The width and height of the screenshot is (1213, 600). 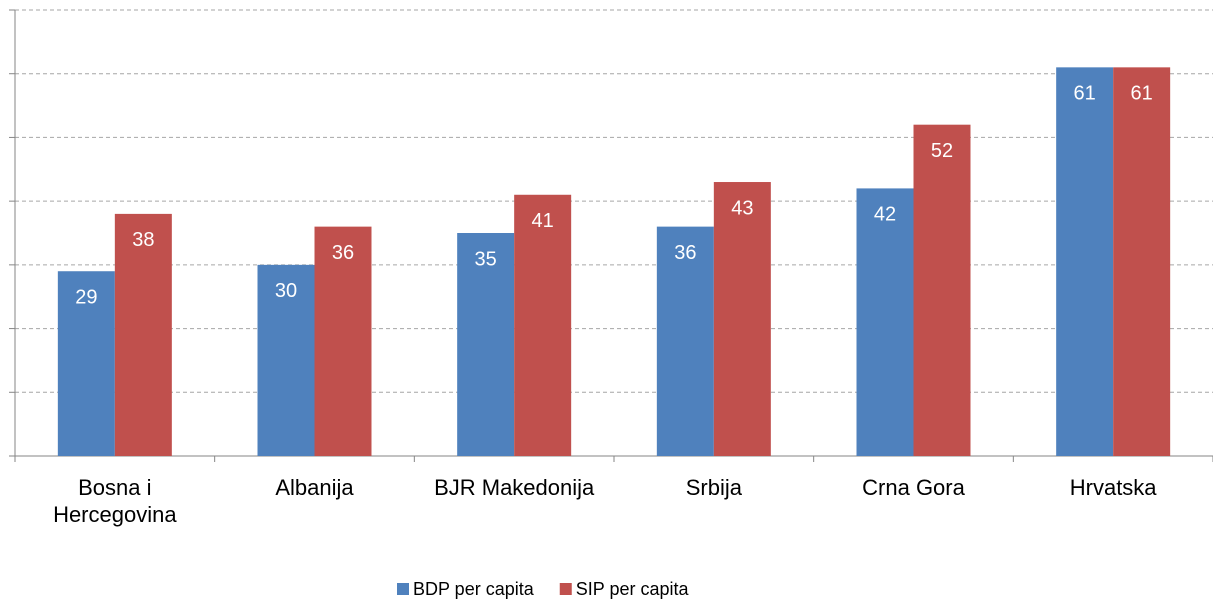 What do you see at coordinates (742, 208) in the screenshot?
I see `data-label: 43` at bounding box center [742, 208].